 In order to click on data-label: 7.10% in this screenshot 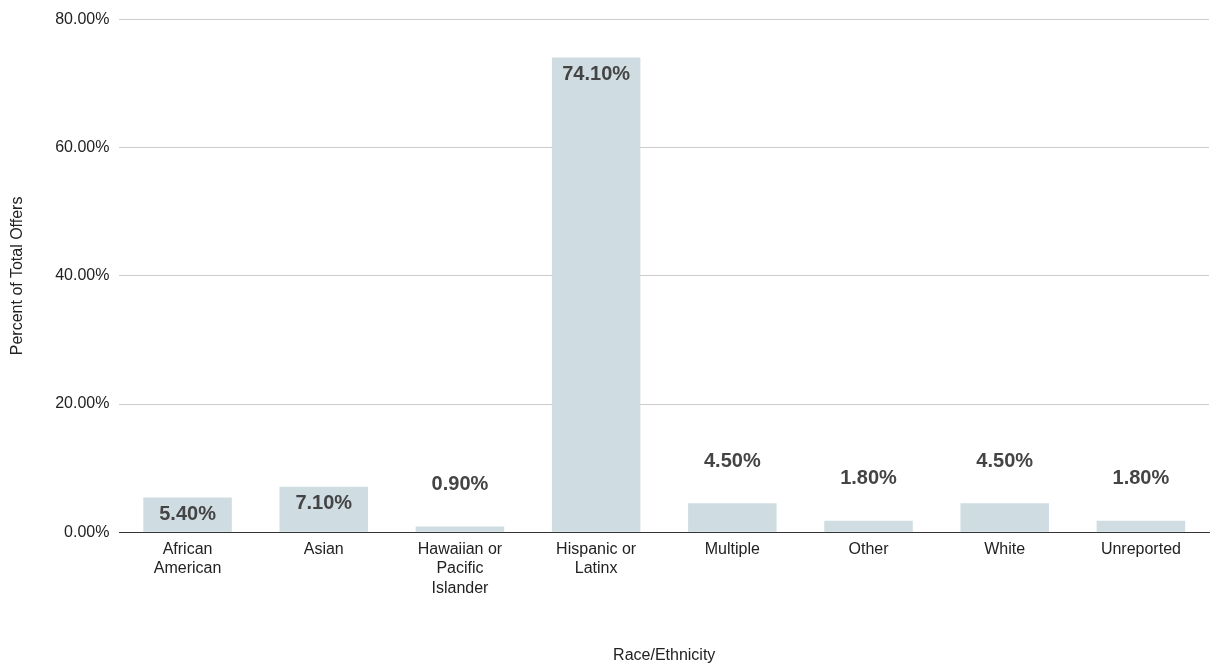, I will do `click(324, 502)`.